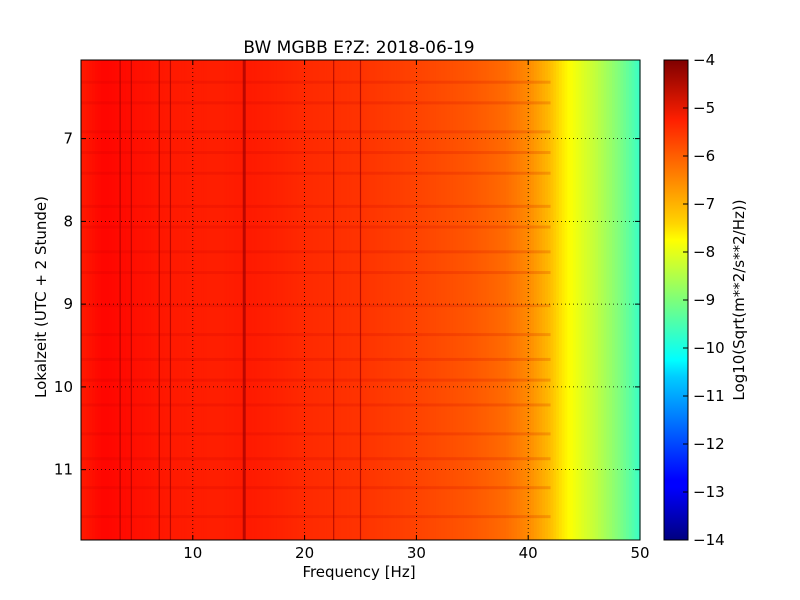  What do you see at coordinates (528, 553) in the screenshot?
I see `x-tick-label: 40` at bounding box center [528, 553].